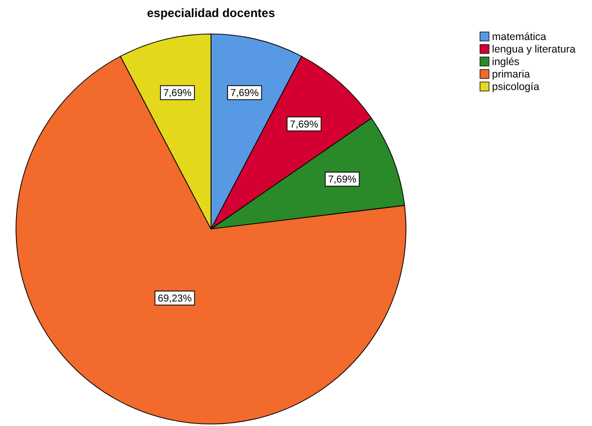  What do you see at coordinates (175, 299) in the screenshot?
I see `data-label: 69,23%` at bounding box center [175, 299].